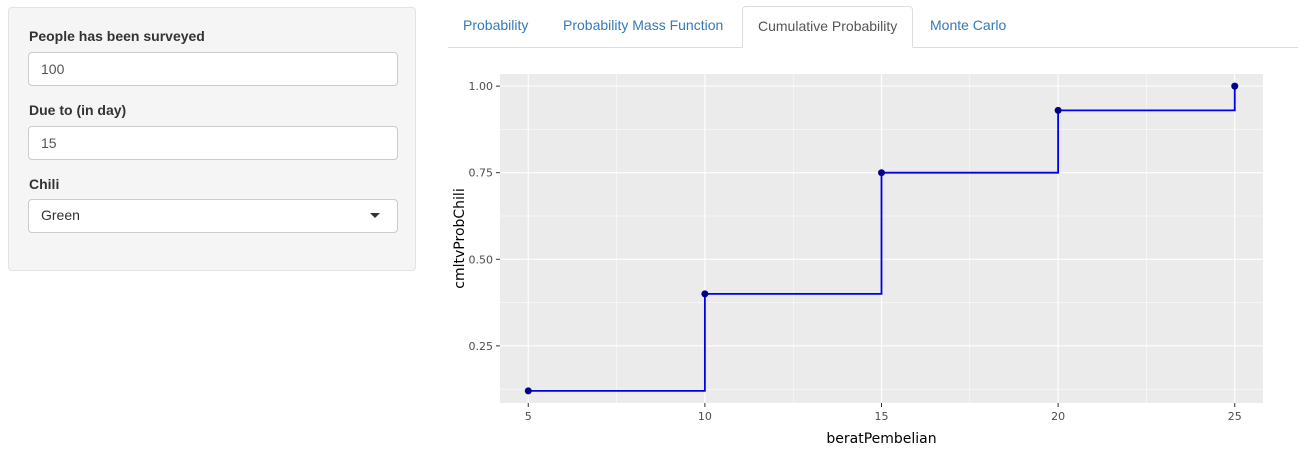 This screenshot has width=1307, height=459. Describe the element at coordinates (481, 346) in the screenshot. I see `y-tick-label: 0.25` at that location.